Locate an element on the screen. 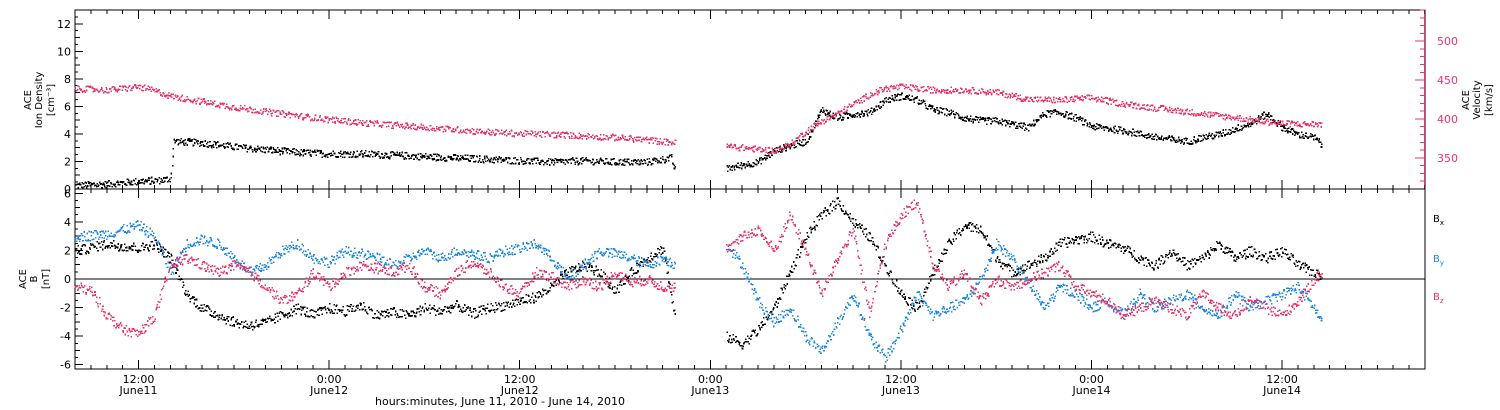  density-axis-title-line1: ACE is located at coordinates (28, 100).